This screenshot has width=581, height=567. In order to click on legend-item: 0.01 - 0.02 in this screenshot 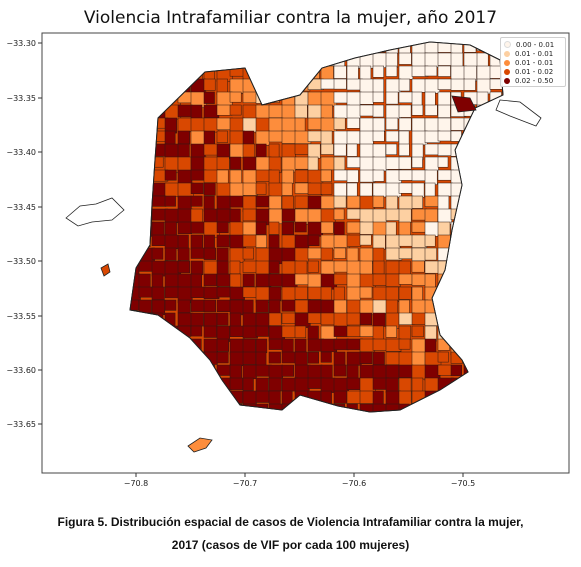, I will do `click(533, 71)`.